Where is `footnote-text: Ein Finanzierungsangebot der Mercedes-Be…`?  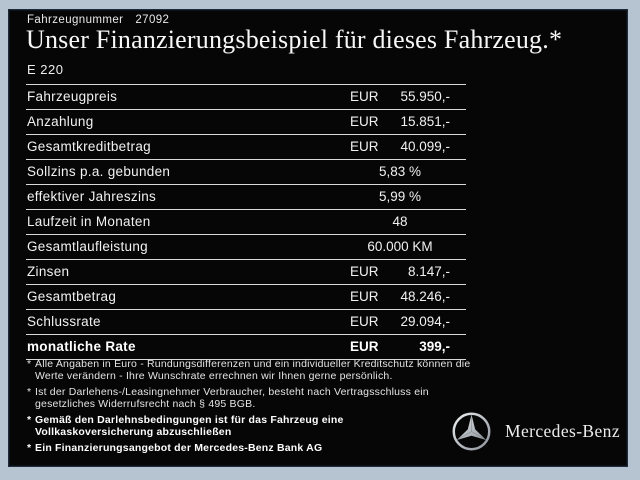 footnote-text: Ein Finanzierungsangebot der Mercedes-Be… is located at coordinates (179, 448).